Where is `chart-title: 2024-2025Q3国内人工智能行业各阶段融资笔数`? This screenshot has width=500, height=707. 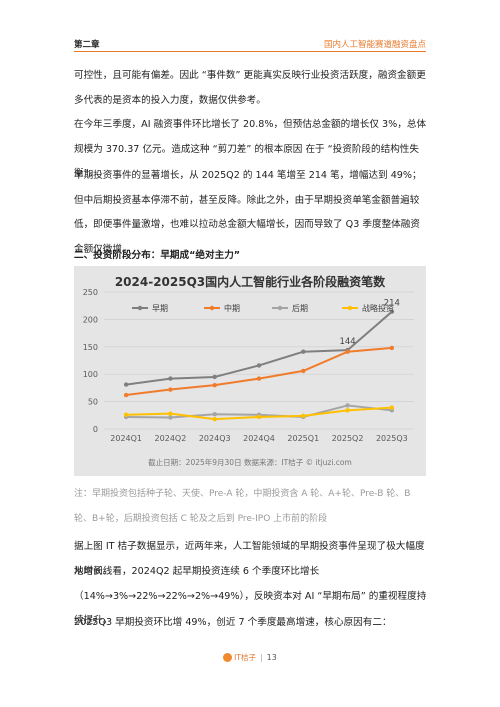 chart-title: 2024-2025Q3国内人工智能行业各阶段融资笔数 is located at coordinates (250, 281).